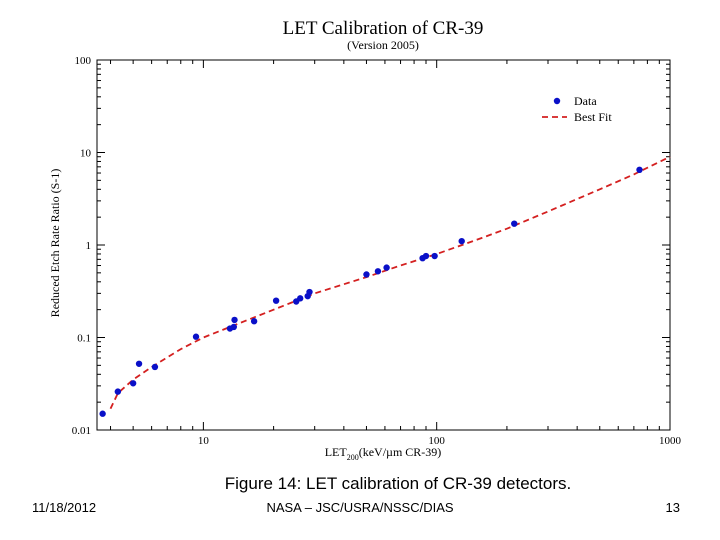  Describe the element at coordinates (383, 45) in the screenshot. I see `chart-subtitle: (Version 2005)` at that location.